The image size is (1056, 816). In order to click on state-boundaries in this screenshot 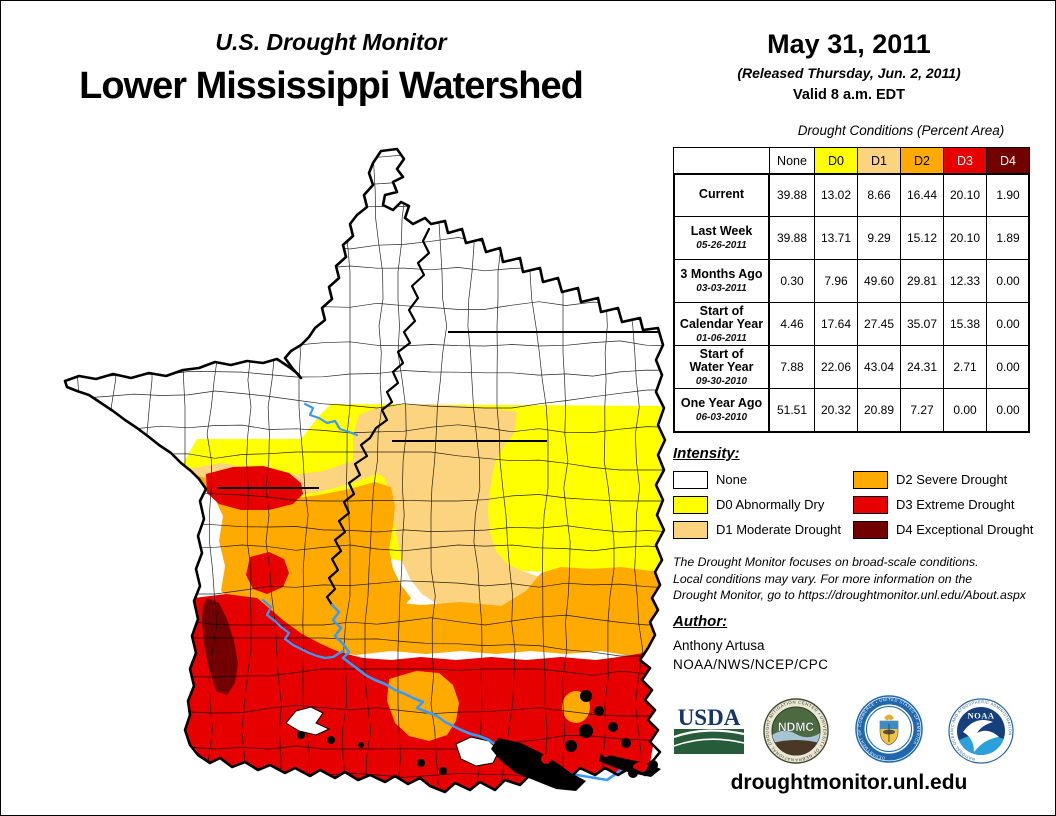, I will do `click(441, 410)`.